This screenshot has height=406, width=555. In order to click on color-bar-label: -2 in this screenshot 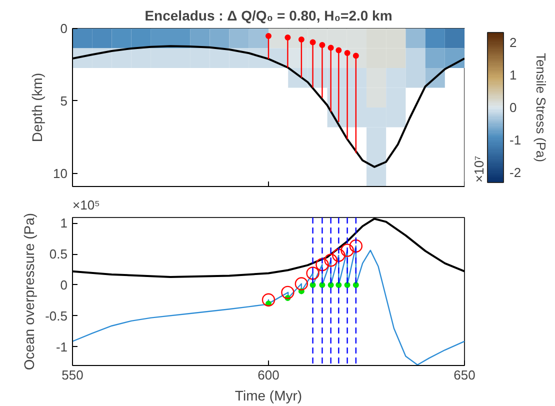, I will do `click(516, 172)`.